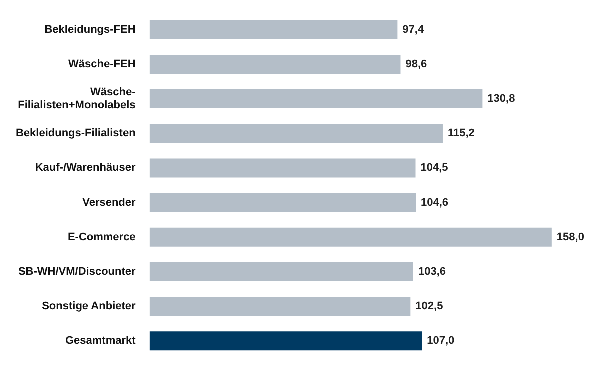 Image resolution: width=613 pixels, height=371 pixels. I want to click on y-tick-label: E-Commerce, so click(102, 237).